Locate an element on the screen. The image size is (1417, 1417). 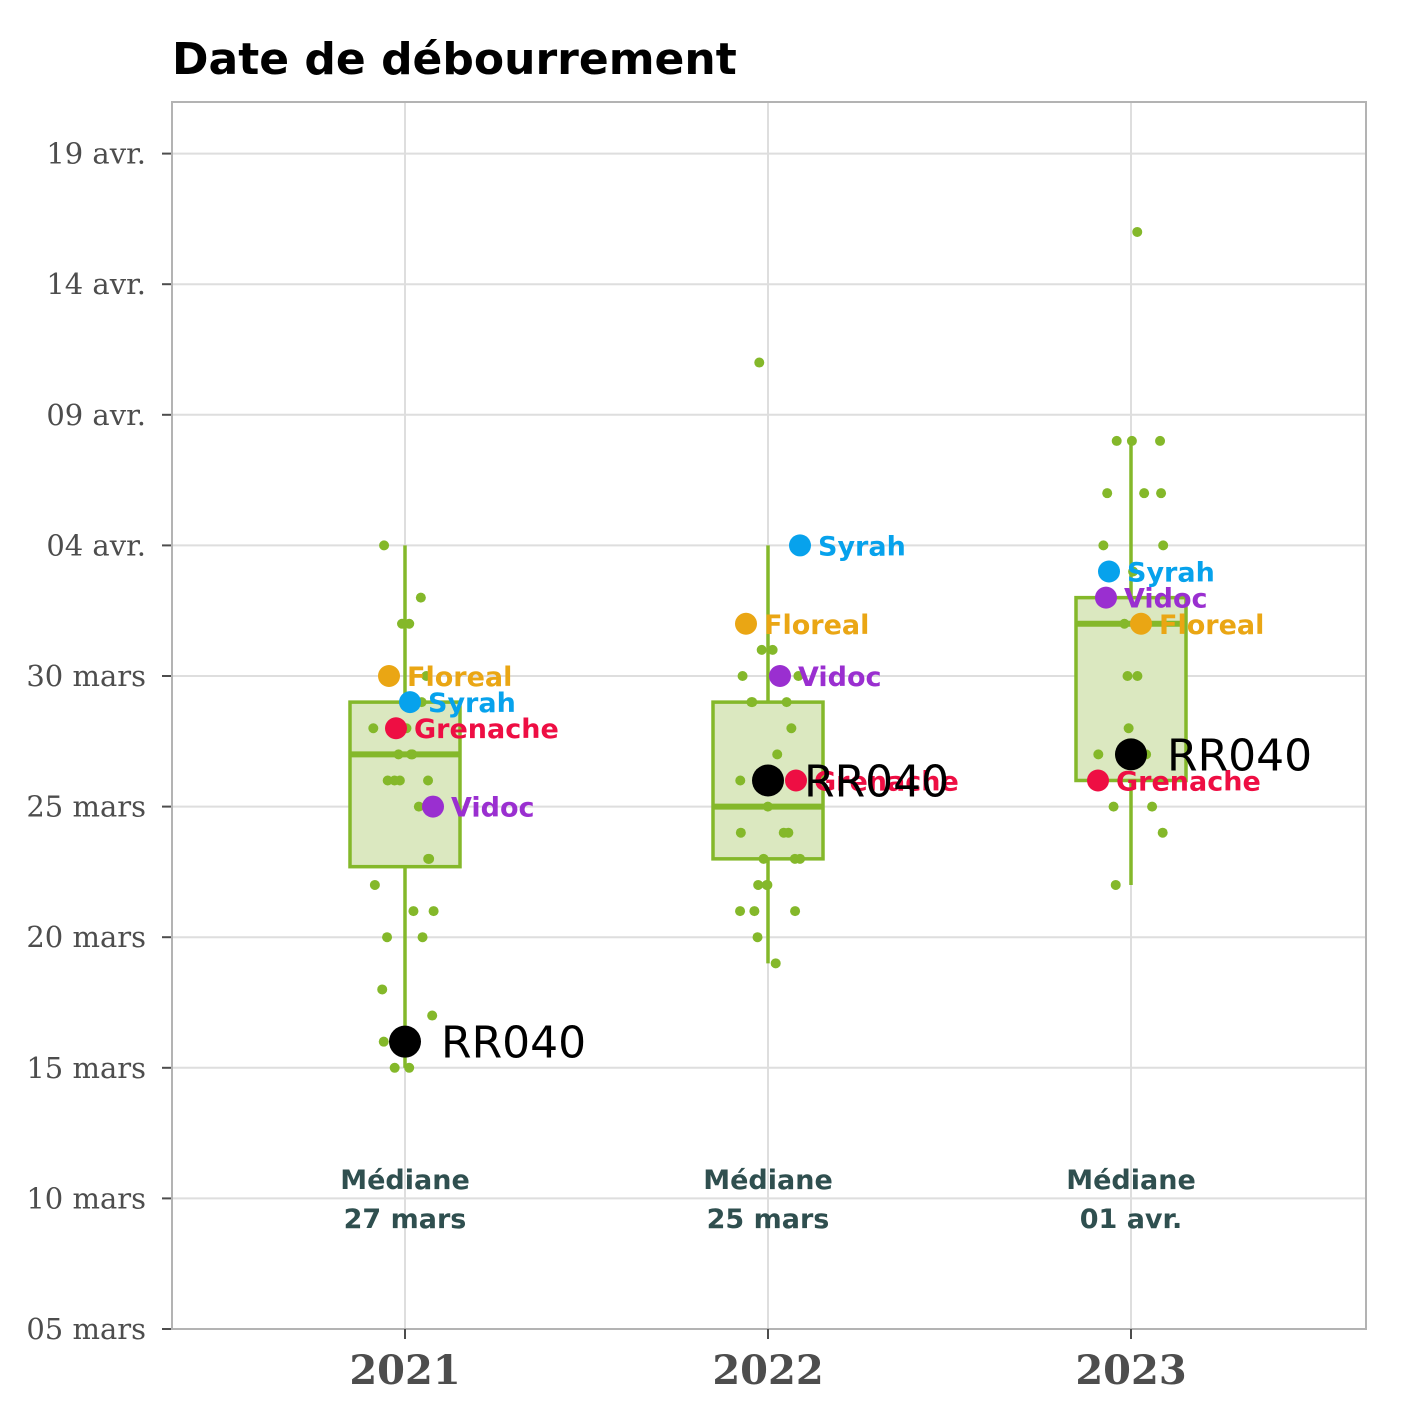
median-value: 01 avr. is located at coordinates (1131, 1219).